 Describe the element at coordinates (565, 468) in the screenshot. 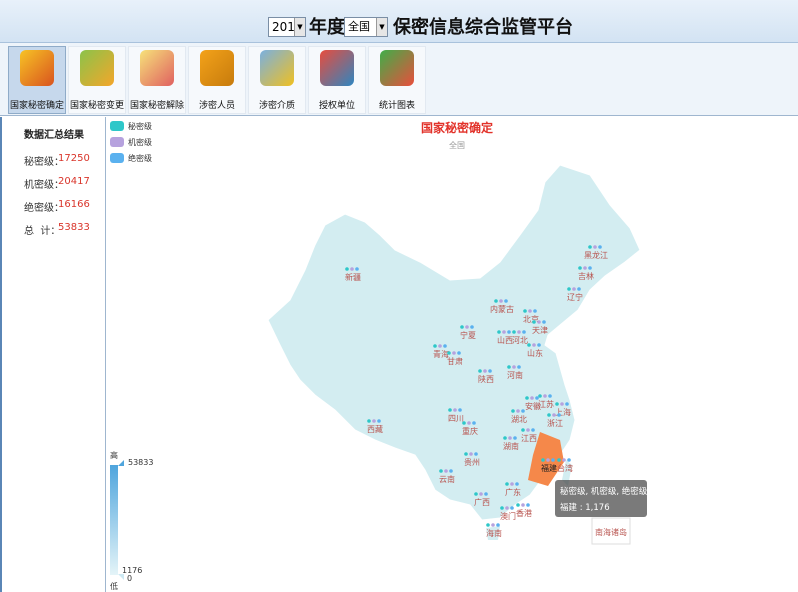

I see `province-label: 台湾` at that location.